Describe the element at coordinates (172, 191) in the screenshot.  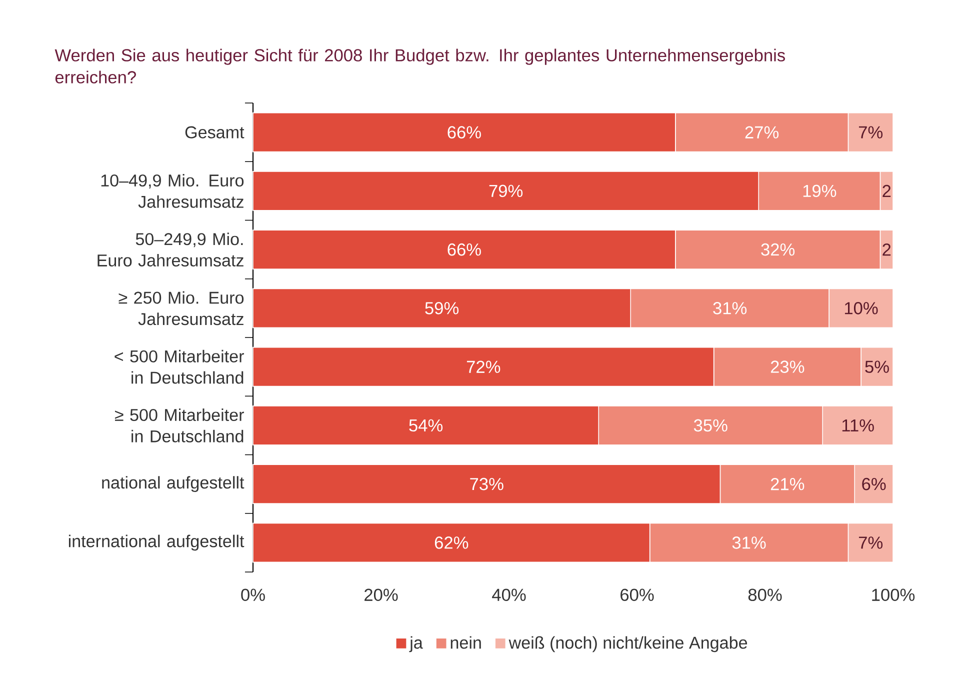
I see `y-tick-label: 10–49,9 Mio. Euro Jahresumsatz` at that location.